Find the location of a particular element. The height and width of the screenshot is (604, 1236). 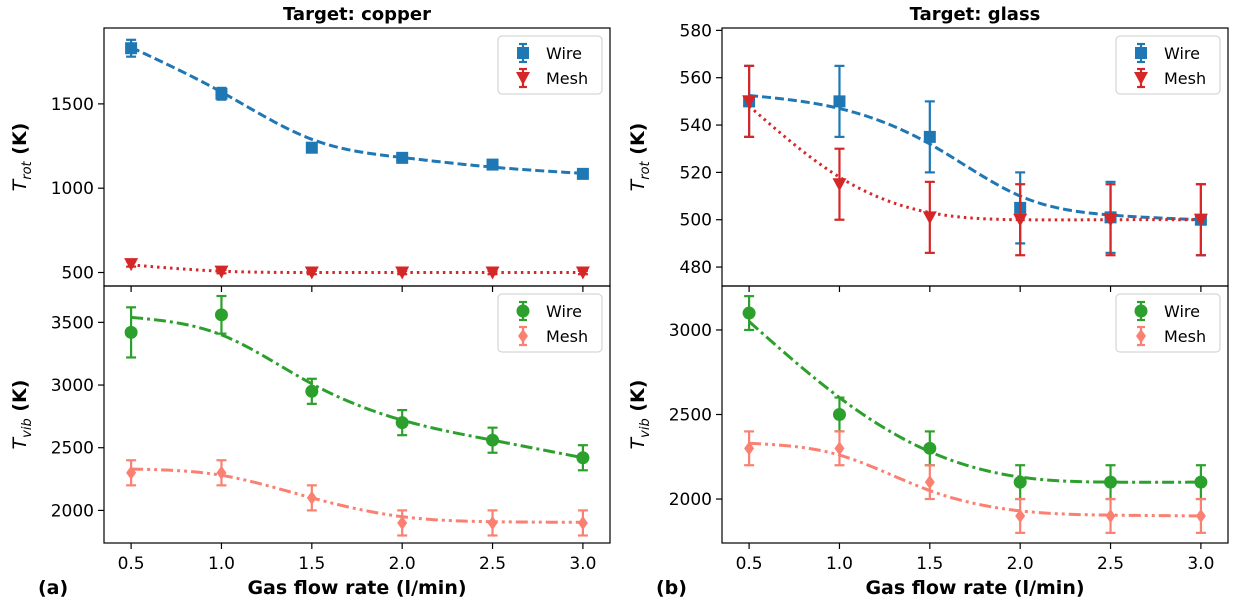

y-tick-label: 500 is located at coordinates (696, 221).